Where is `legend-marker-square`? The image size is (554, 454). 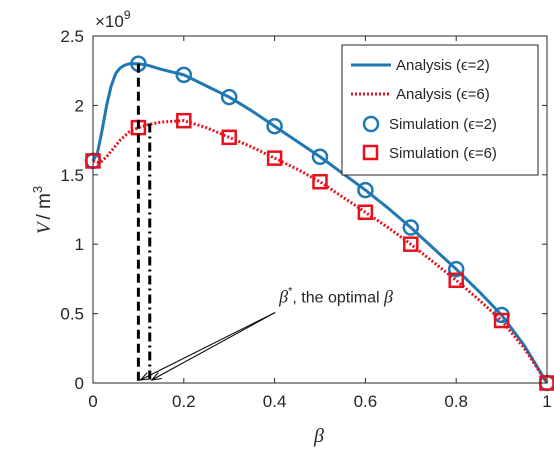 legend-marker-square is located at coordinates (370, 152).